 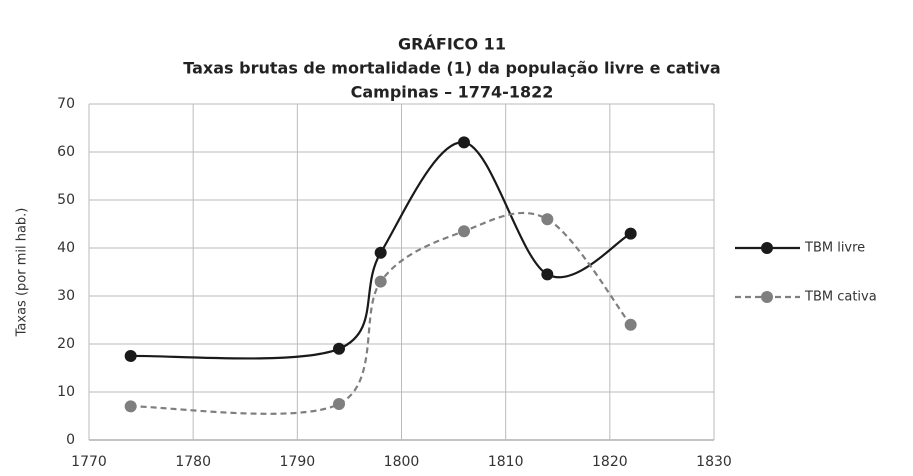 What do you see at coordinates (193, 462) in the screenshot?
I see `x-tick-label: 1780` at bounding box center [193, 462].